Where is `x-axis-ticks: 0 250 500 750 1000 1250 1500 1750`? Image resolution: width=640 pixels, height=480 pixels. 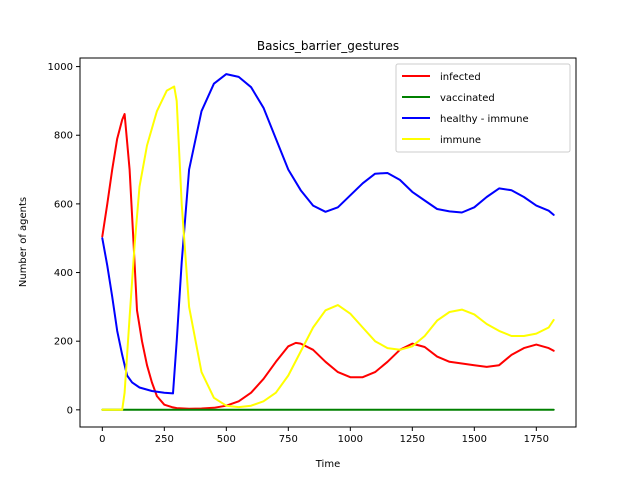
x-axis-ticks: 0 250 500 750 1000 1250 1500 1750 is located at coordinates (324, 436).